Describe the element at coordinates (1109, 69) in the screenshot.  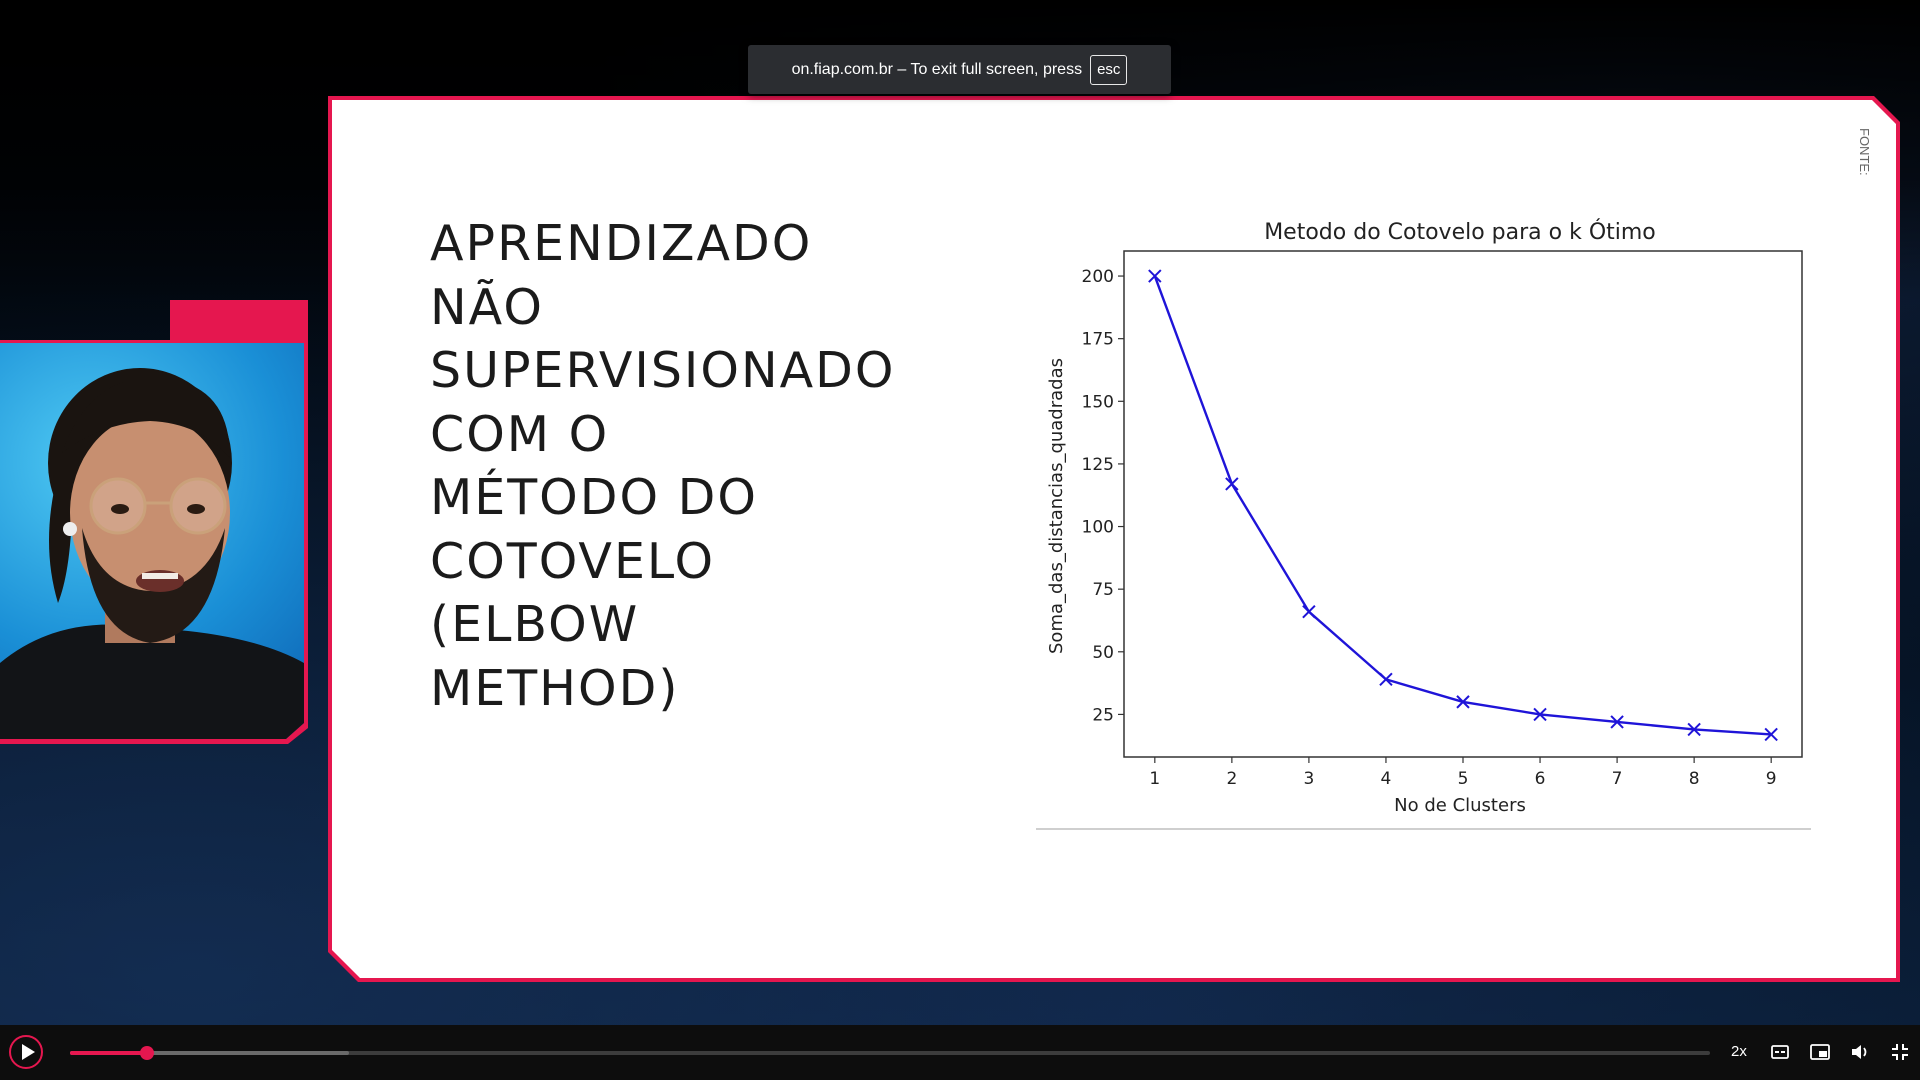
I see `esc-key-badge: esc` at that location.